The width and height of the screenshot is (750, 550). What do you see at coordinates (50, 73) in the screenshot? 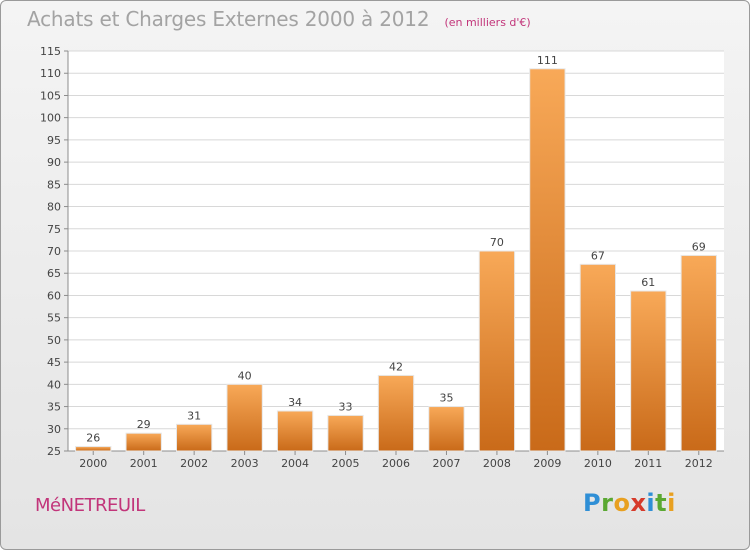
I see `y-tick-label: 110` at bounding box center [50, 73].